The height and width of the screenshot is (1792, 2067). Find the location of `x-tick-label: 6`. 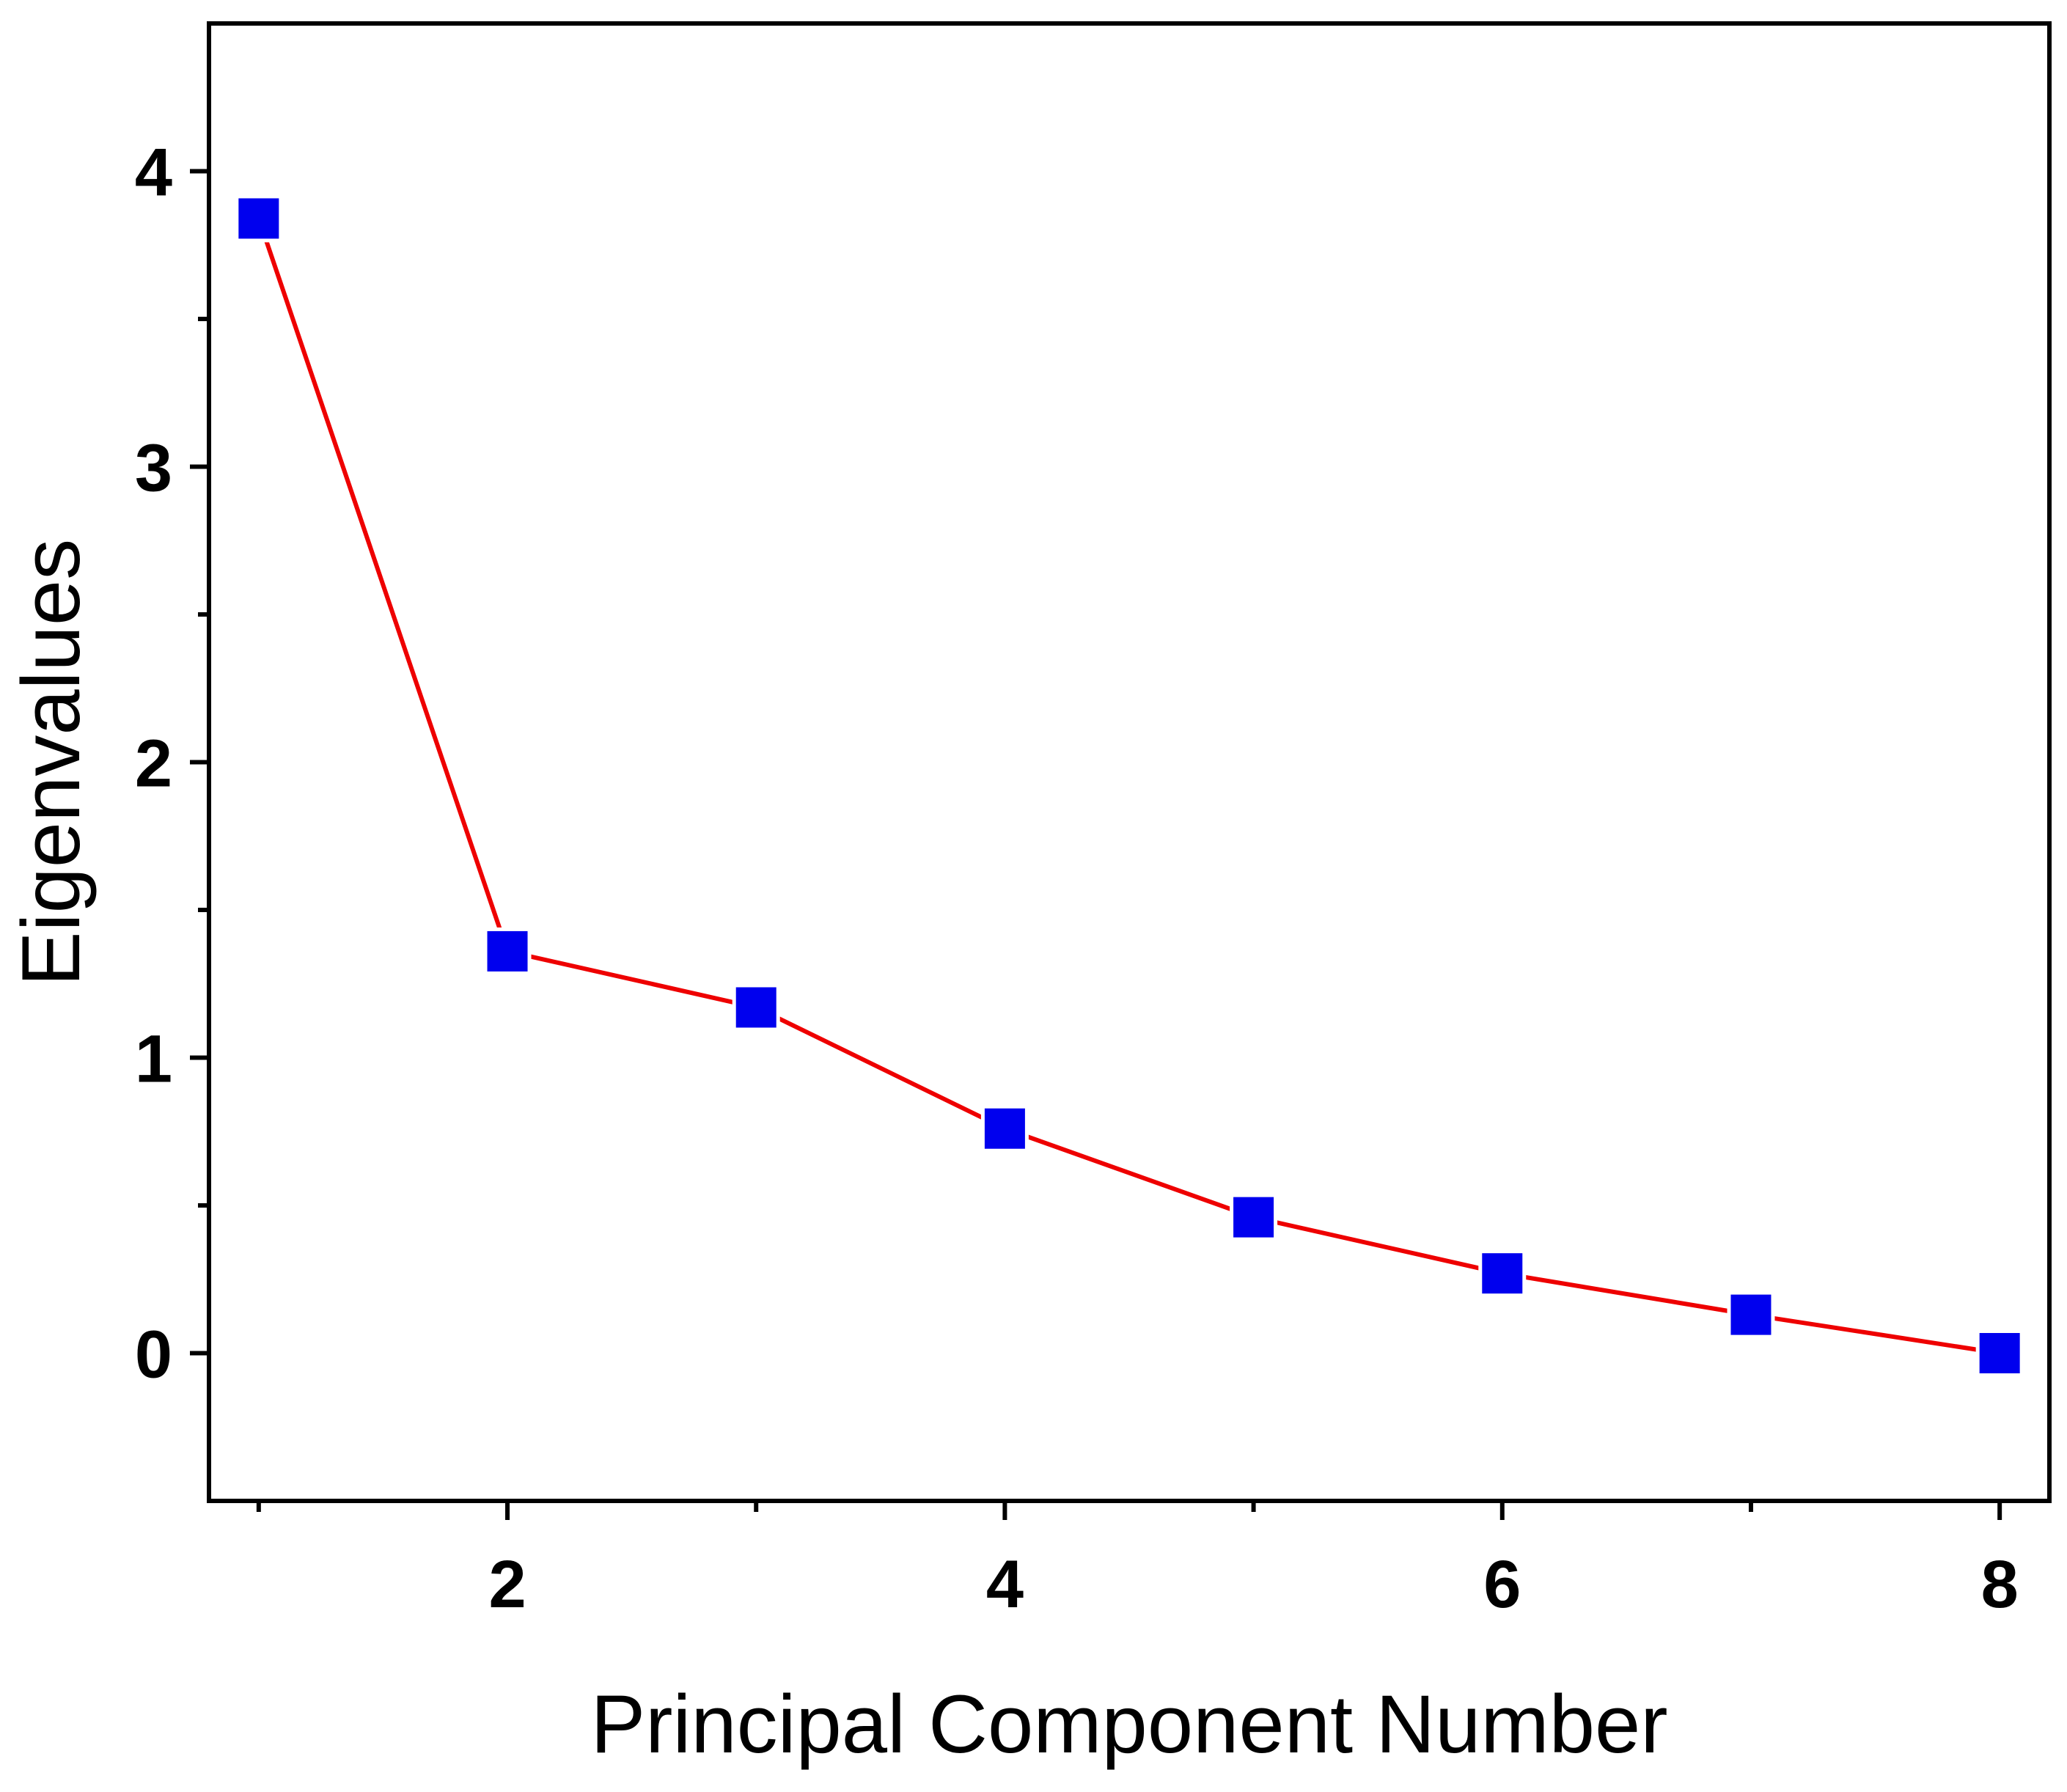

x-tick-label: 6 is located at coordinates (1502, 1584).